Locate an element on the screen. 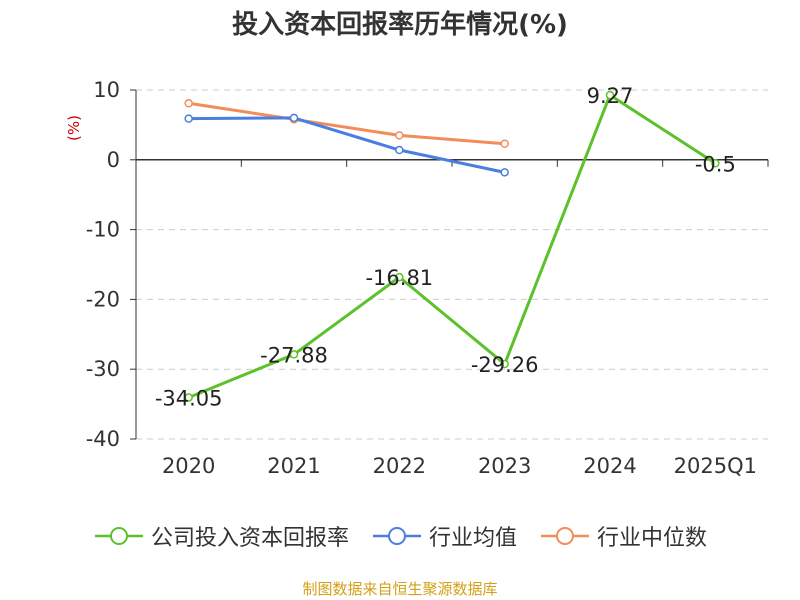 This screenshot has height=600, width=800. legend-item: 行业均值 is located at coordinates (444, 536).